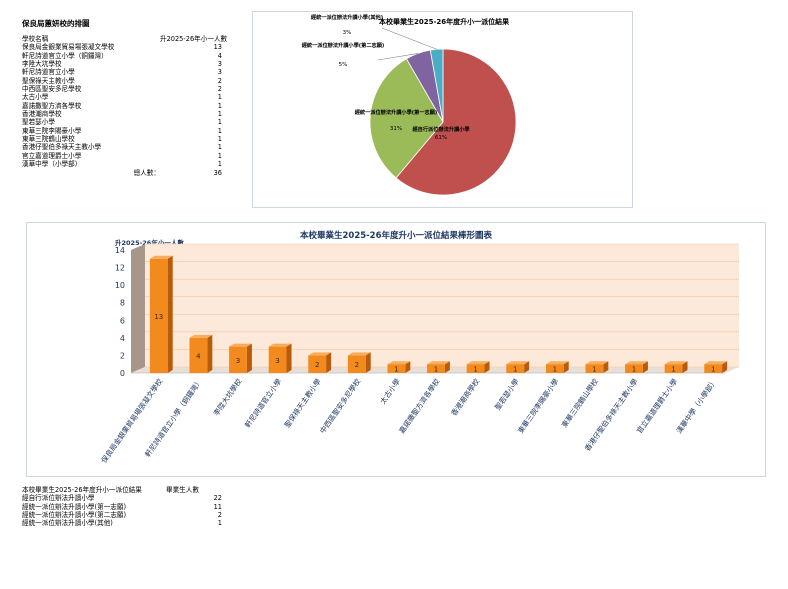 The height and width of the screenshot is (589, 788). Describe the element at coordinates (396, 235) in the screenshot. I see `bar-chart-title: 本校畢業生2025-26年度升小一派位結果棒形圖表` at that location.